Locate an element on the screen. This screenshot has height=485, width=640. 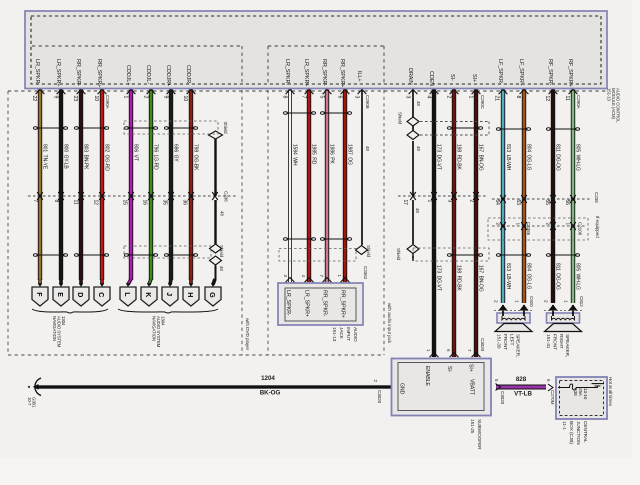
svg-text: 54 is located at coordinates (497, 203).